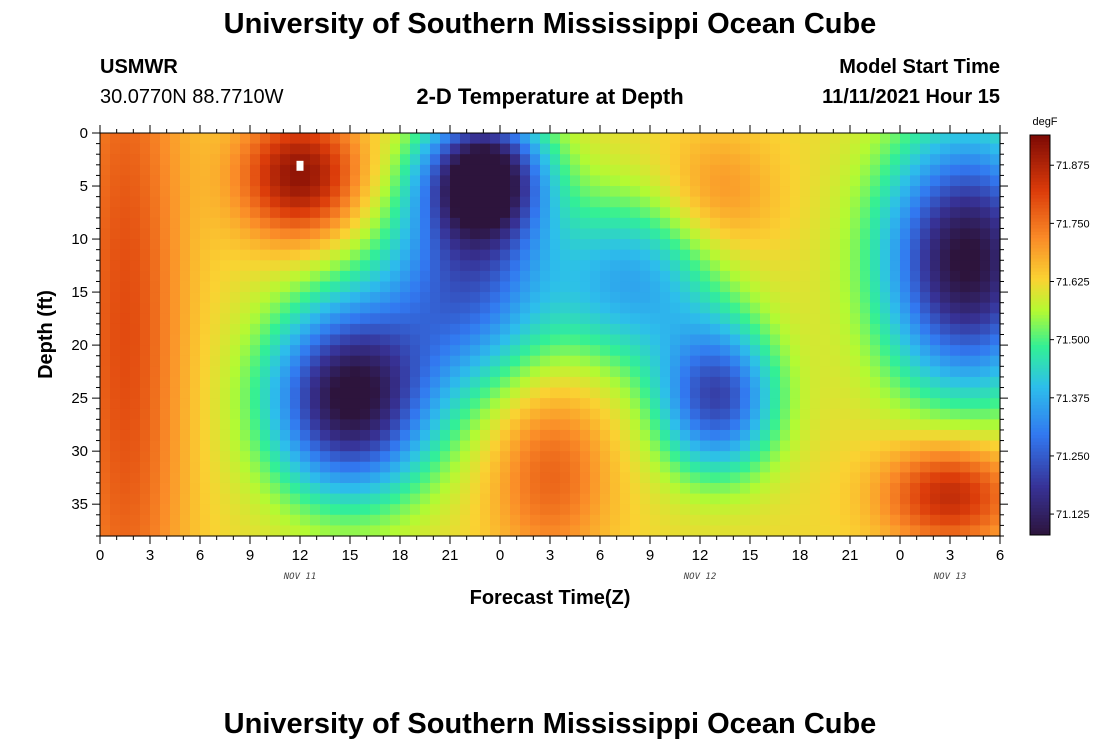  What do you see at coordinates (1073, 341) in the screenshot?
I see `colorbar-tick-label: 71.500` at bounding box center [1073, 341].